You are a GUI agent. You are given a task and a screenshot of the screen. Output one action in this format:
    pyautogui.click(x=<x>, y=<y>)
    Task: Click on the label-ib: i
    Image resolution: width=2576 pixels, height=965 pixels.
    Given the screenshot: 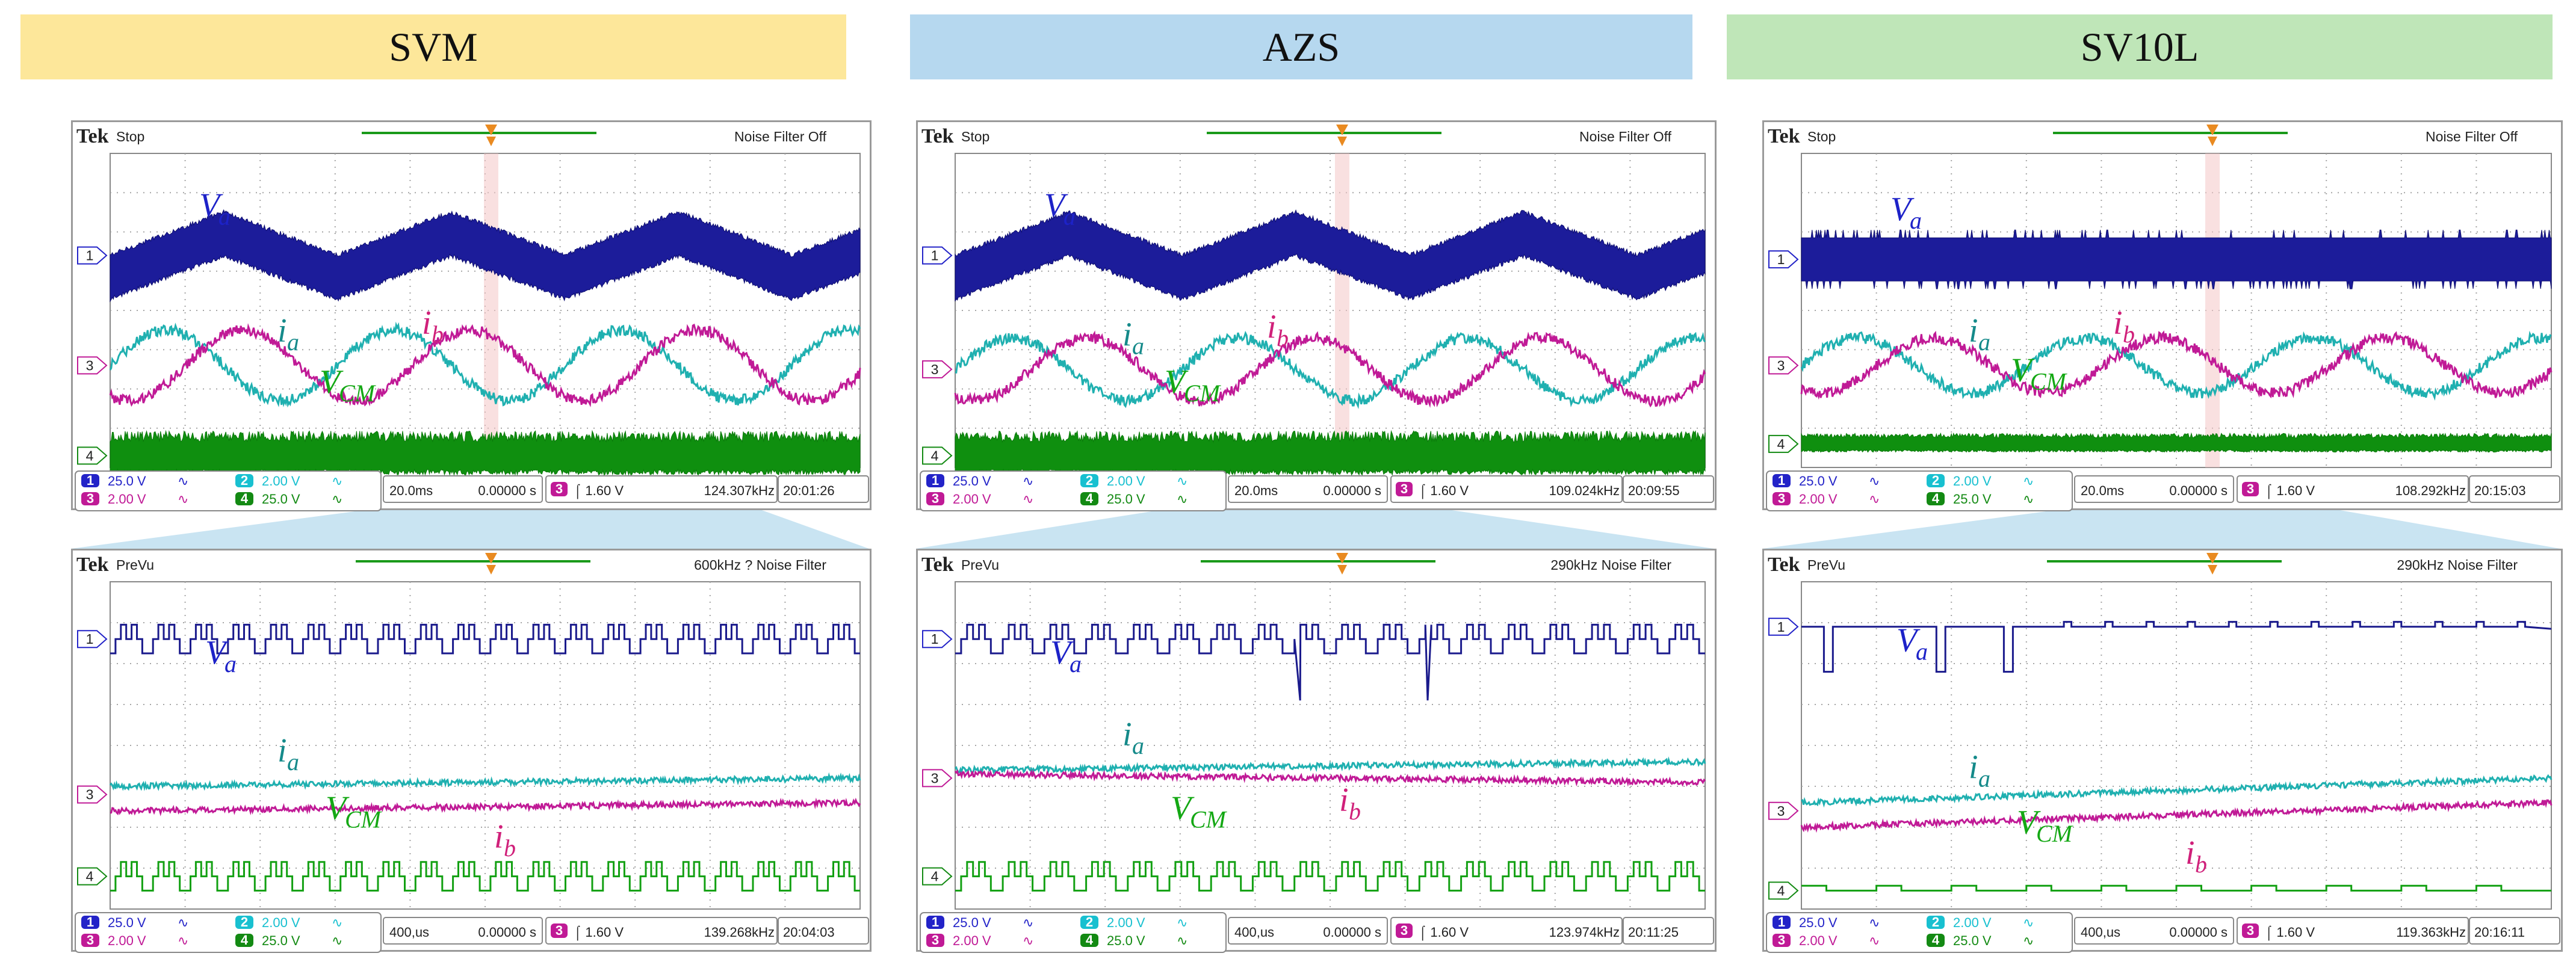 What is the action you would take?
    pyautogui.click(x=1344, y=800)
    